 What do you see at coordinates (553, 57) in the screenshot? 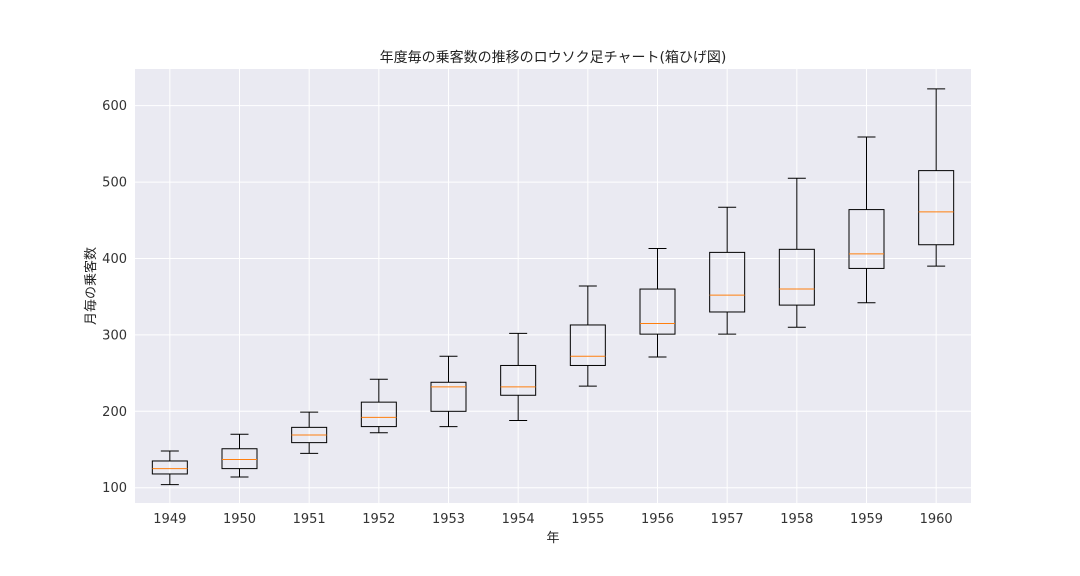
I see `chart-title: 年度毎の乗客数の推移のロウソク足チャート(箱ひげ図)` at bounding box center [553, 57].